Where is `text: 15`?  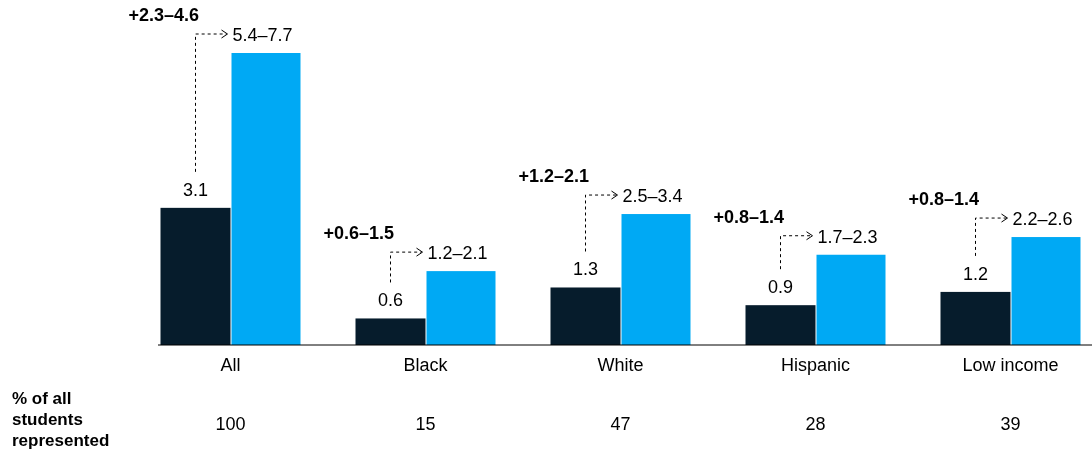
text: 15 is located at coordinates (425, 424).